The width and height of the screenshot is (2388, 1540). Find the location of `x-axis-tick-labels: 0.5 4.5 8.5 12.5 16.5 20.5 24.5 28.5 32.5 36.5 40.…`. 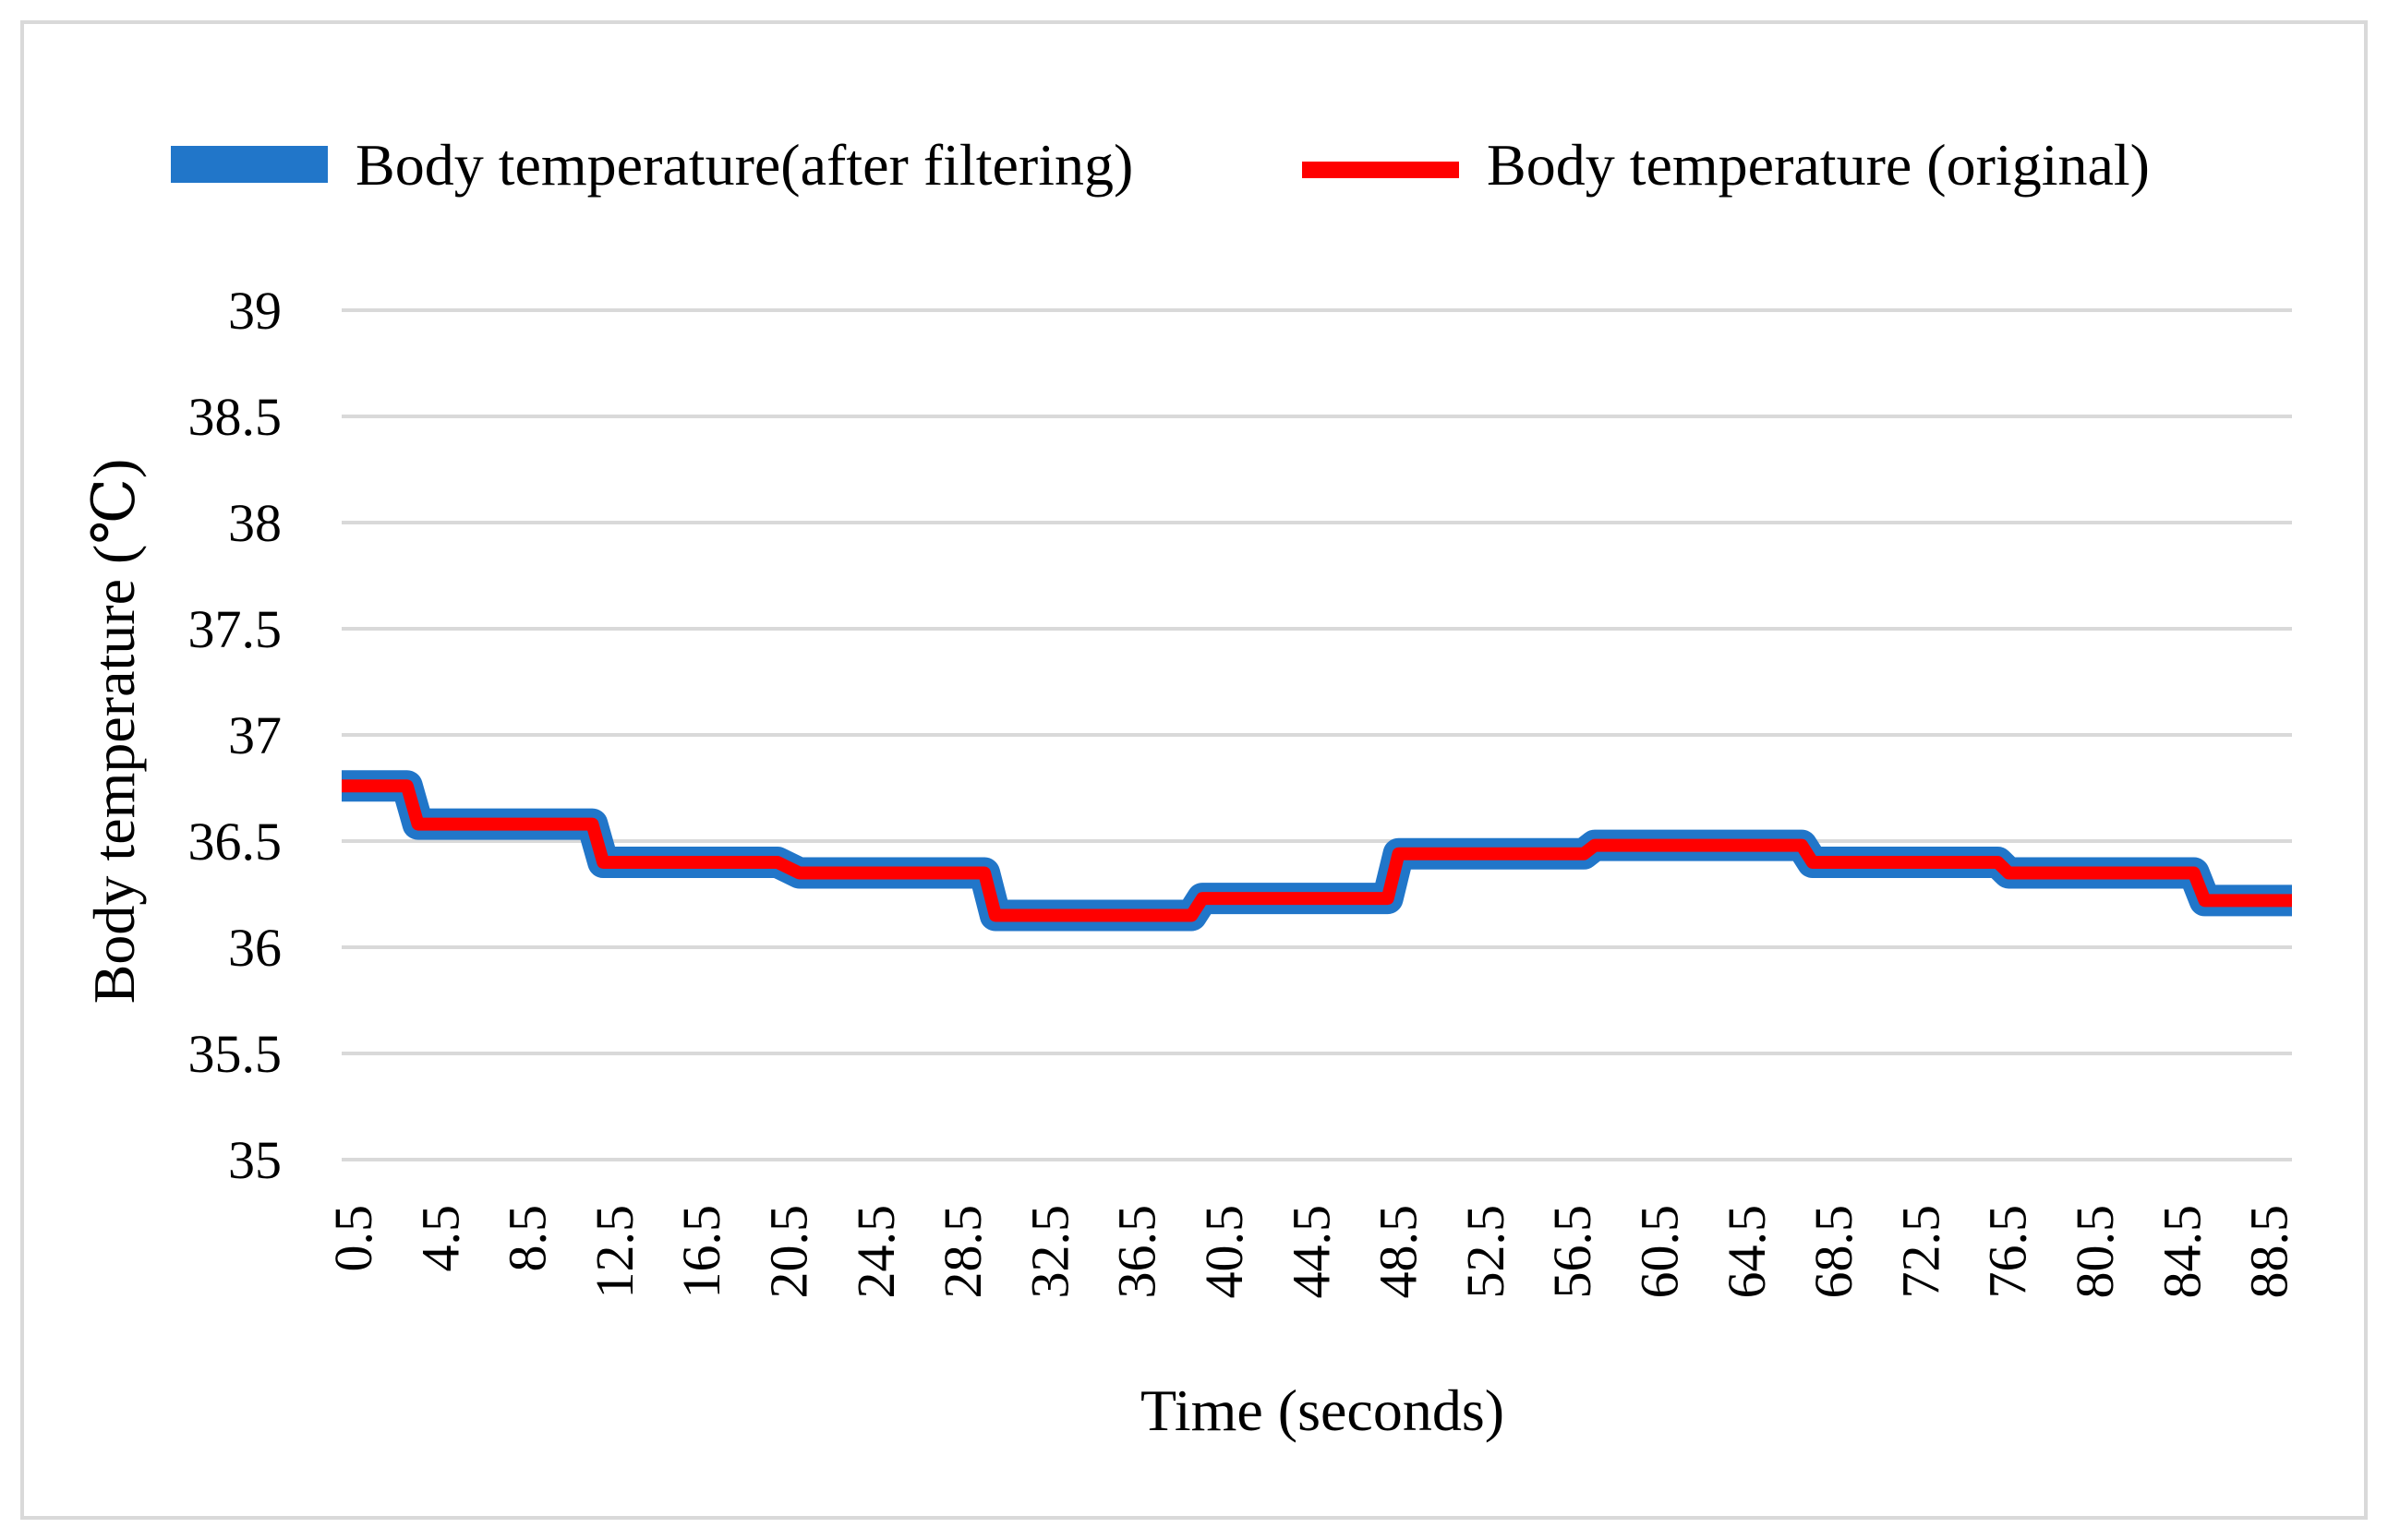

x-axis-tick-labels: 0.5 4.5 8.5 12.5 16.5 20.5 24.5 28.5 32.5 36.5 40.… is located at coordinates (1311, 1252).